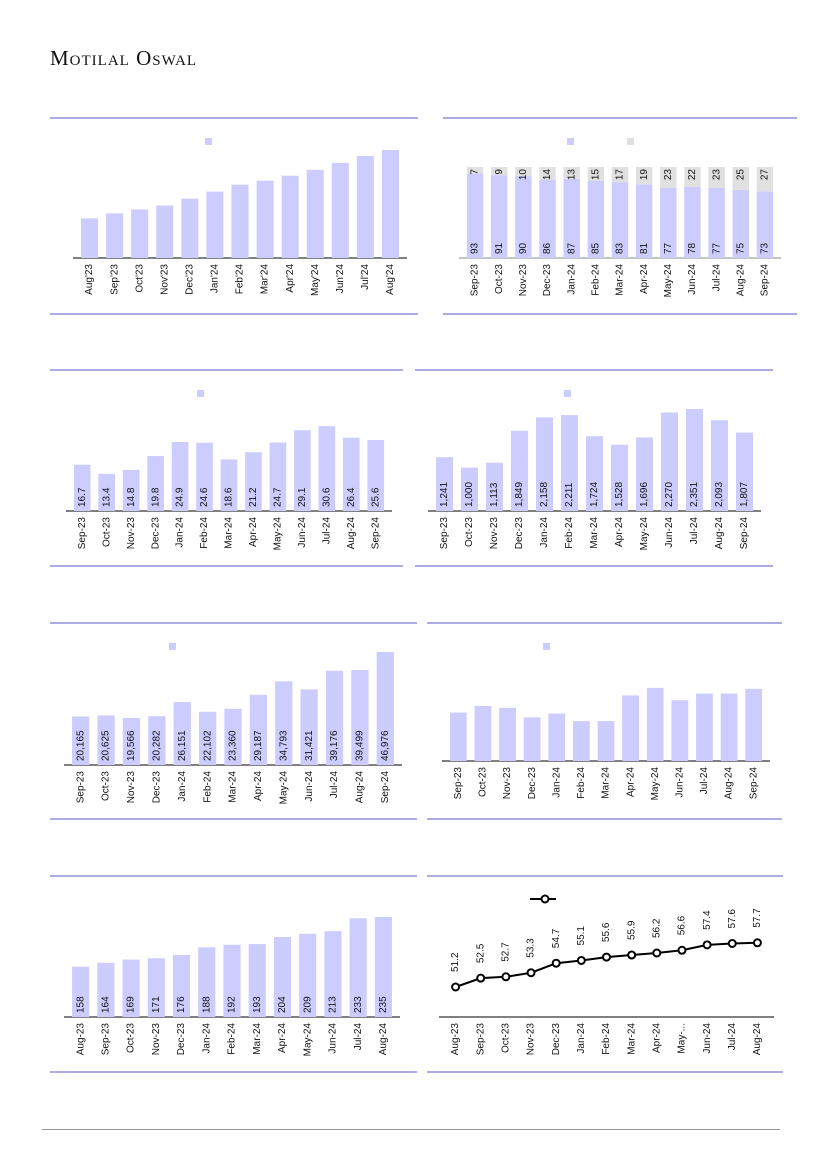 Image resolution: width=827 pixels, height=1169 pixels. Describe the element at coordinates (283, 745) in the screenshot. I see `data-label: 34,793` at that location.